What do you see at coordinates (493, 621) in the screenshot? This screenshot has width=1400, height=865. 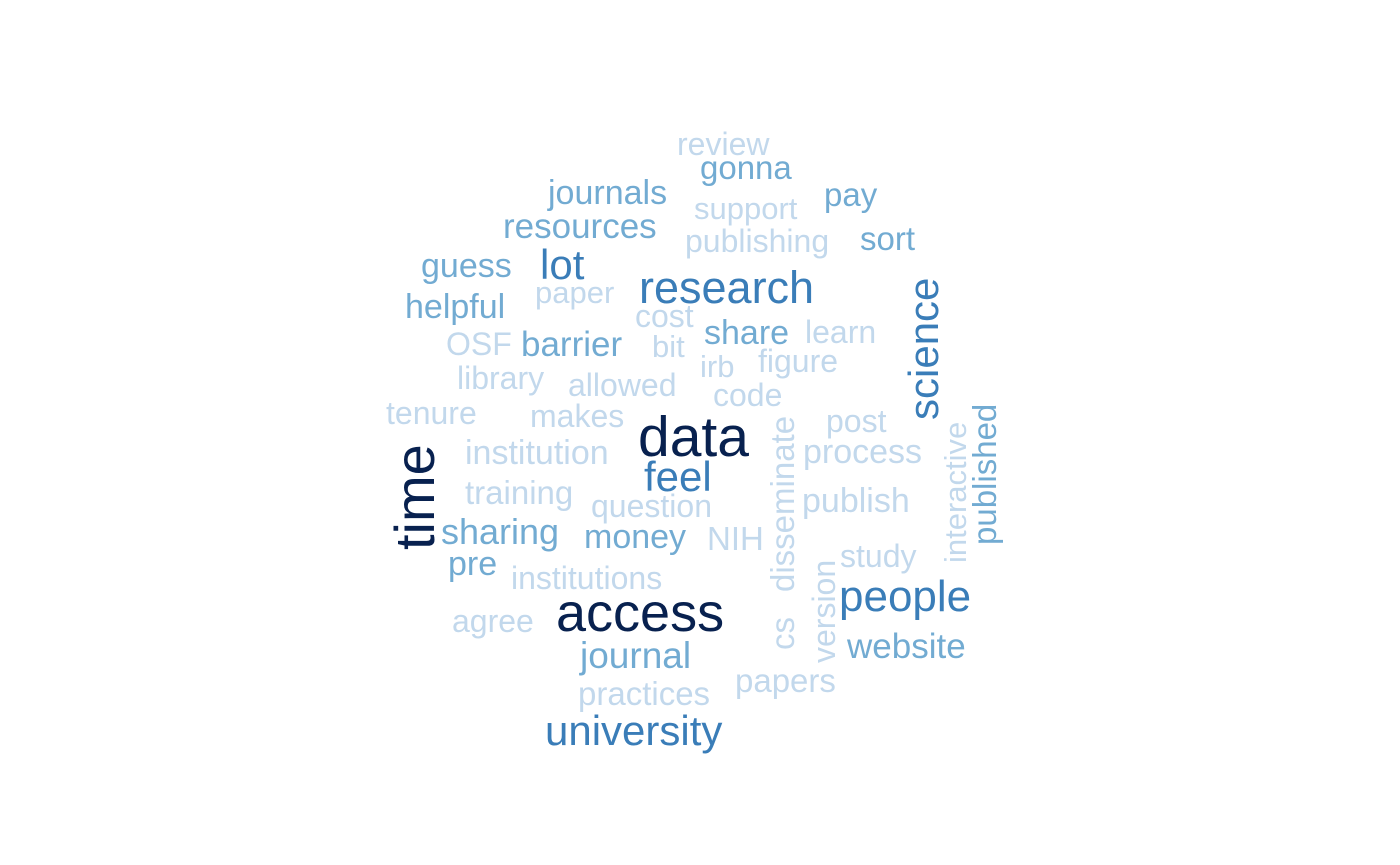 I see `word-agree: agree` at bounding box center [493, 621].